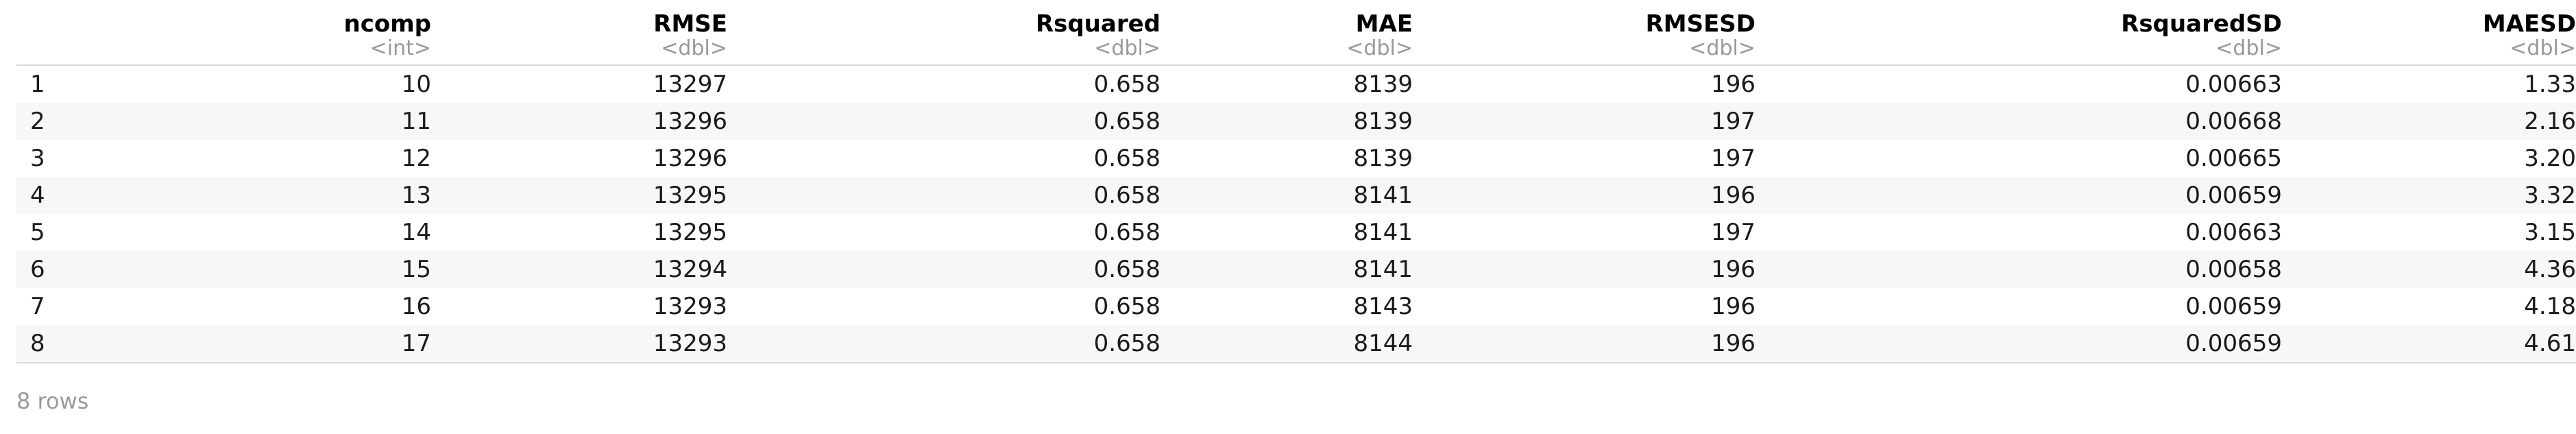 The image size is (2576, 434). Describe the element at coordinates (37, 158) in the screenshot. I see `row-index: 3` at that location.